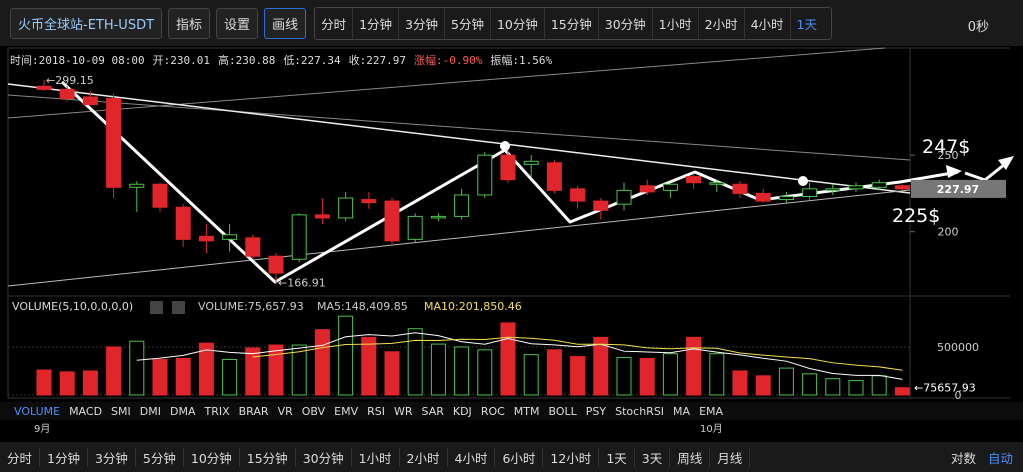 Image resolution: width=1023 pixels, height=472 pixels. I want to click on indicator-tab: MA, so click(682, 411).